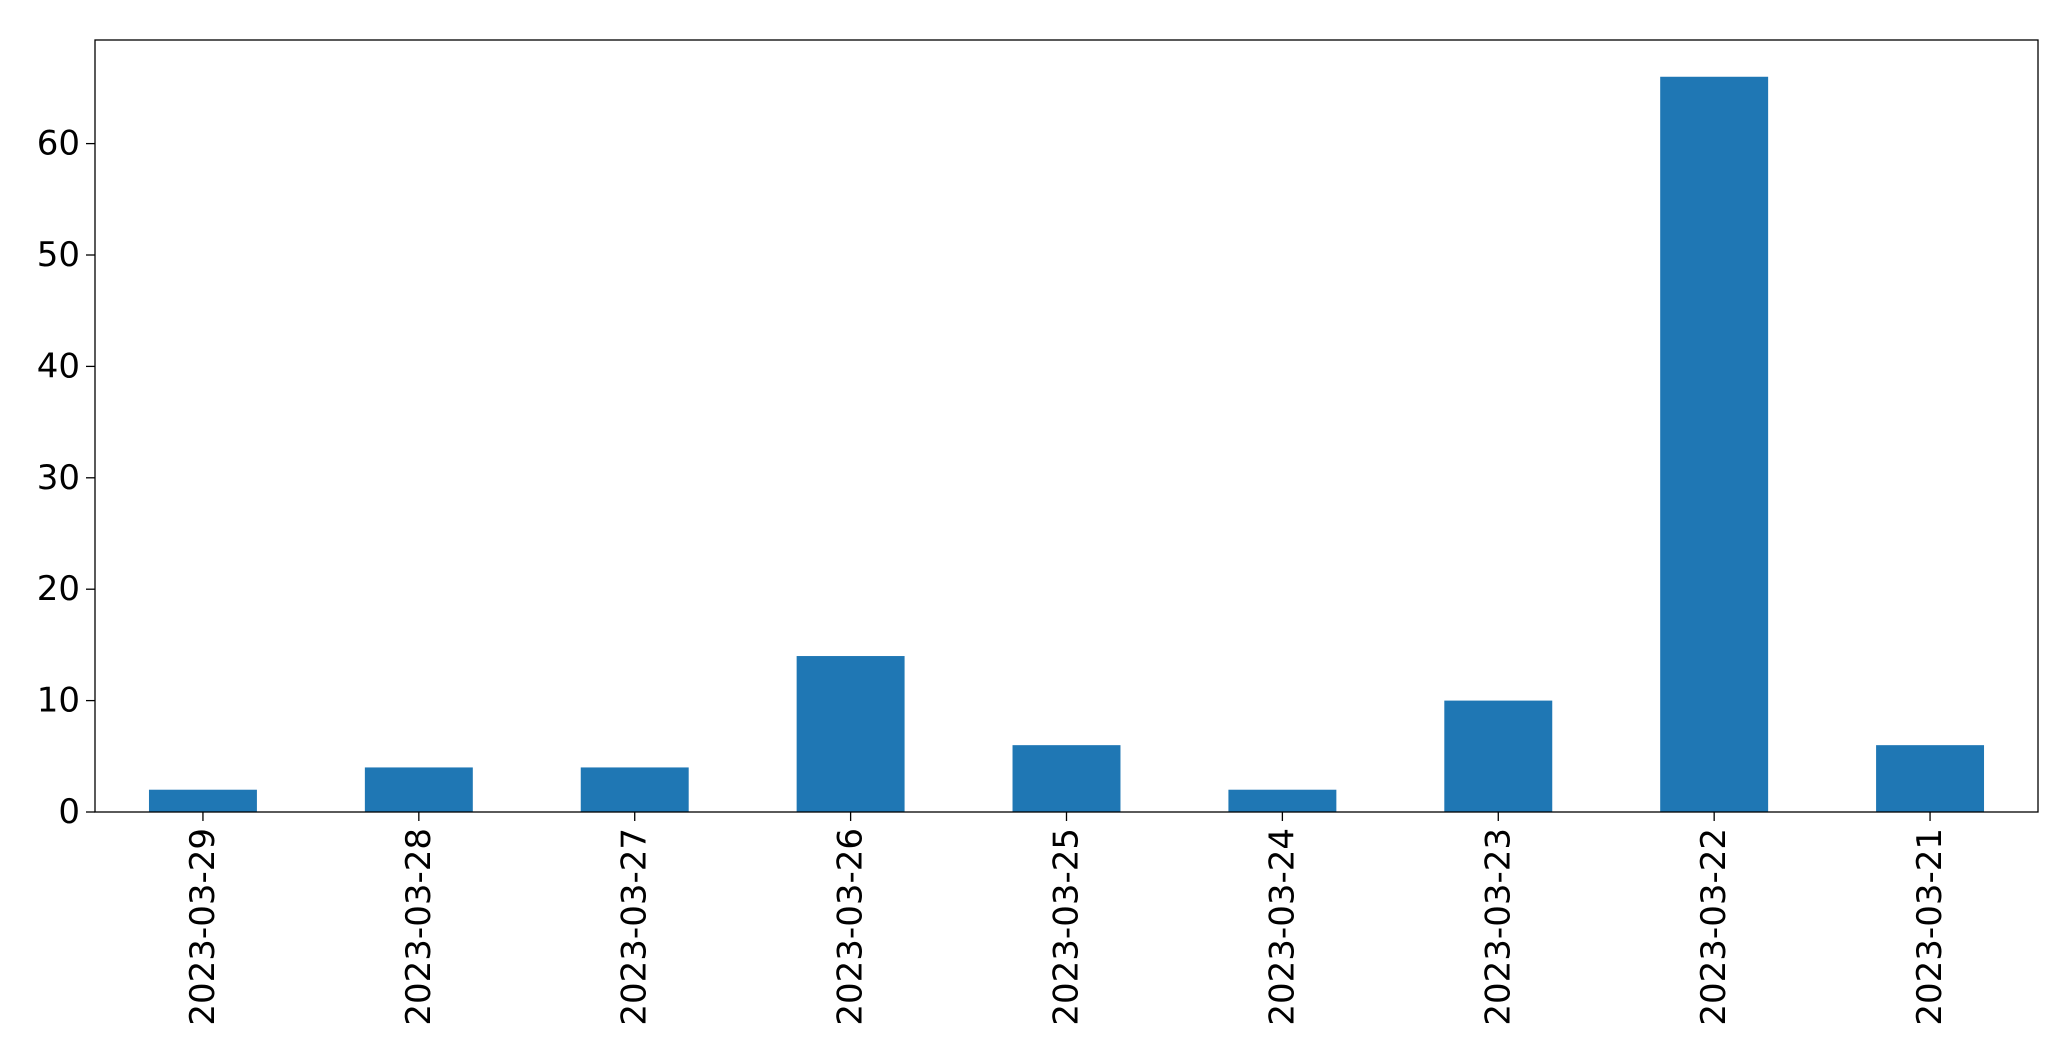 Image resolution: width=2071 pixels, height=1061 pixels. What do you see at coordinates (58, 478) in the screenshot?
I see `y-tick-label: 30` at bounding box center [58, 478].